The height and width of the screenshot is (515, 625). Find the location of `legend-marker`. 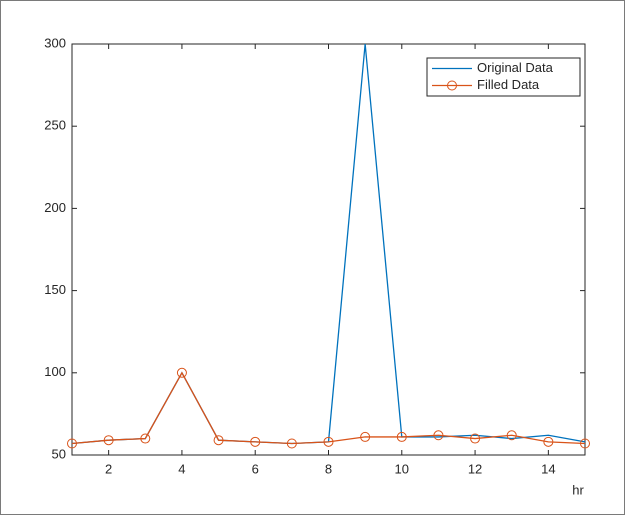

legend-marker is located at coordinates (452, 85).